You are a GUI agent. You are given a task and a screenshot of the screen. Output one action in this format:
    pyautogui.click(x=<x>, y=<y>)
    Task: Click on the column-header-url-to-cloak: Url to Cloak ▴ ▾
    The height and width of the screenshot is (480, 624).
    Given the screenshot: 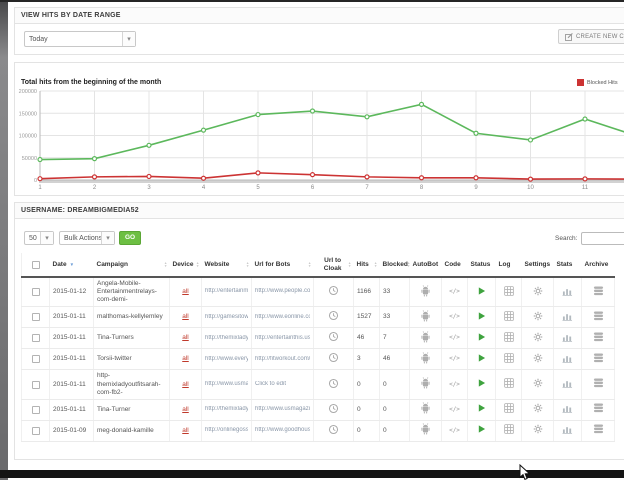 What is the action you would take?
    pyautogui.click(x=333, y=265)
    